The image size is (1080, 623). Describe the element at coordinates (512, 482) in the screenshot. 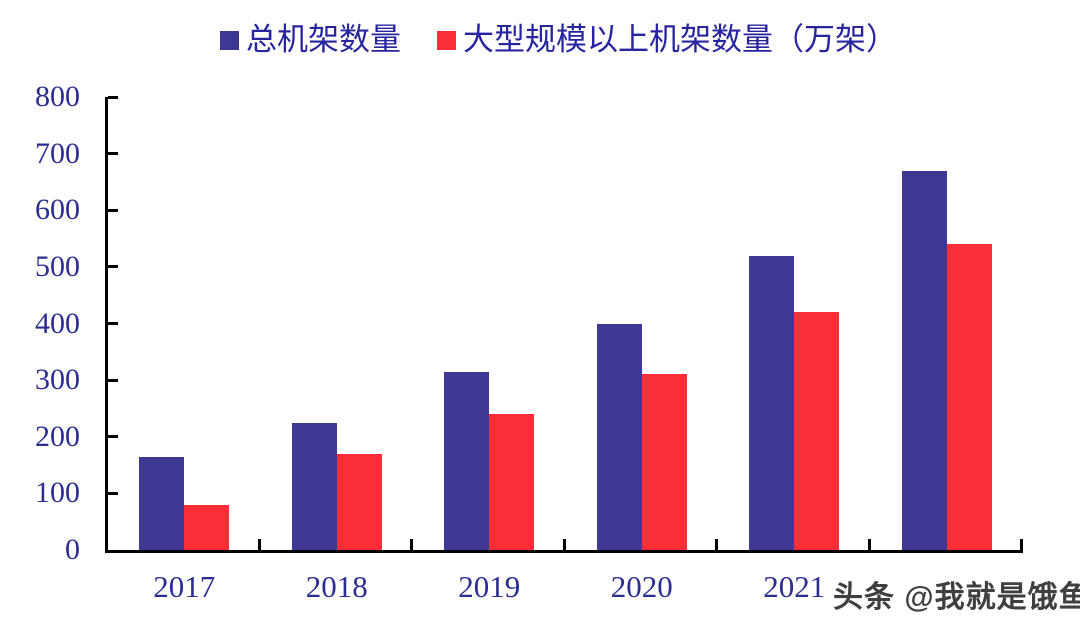

I see `bar-large-scale-racks-2019` at that location.